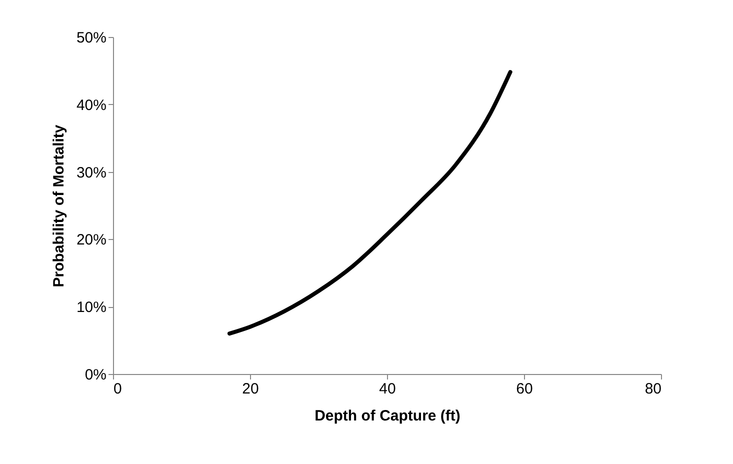  What do you see at coordinates (91, 38) in the screenshot?
I see `y-tick-label: 50%` at bounding box center [91, 38].